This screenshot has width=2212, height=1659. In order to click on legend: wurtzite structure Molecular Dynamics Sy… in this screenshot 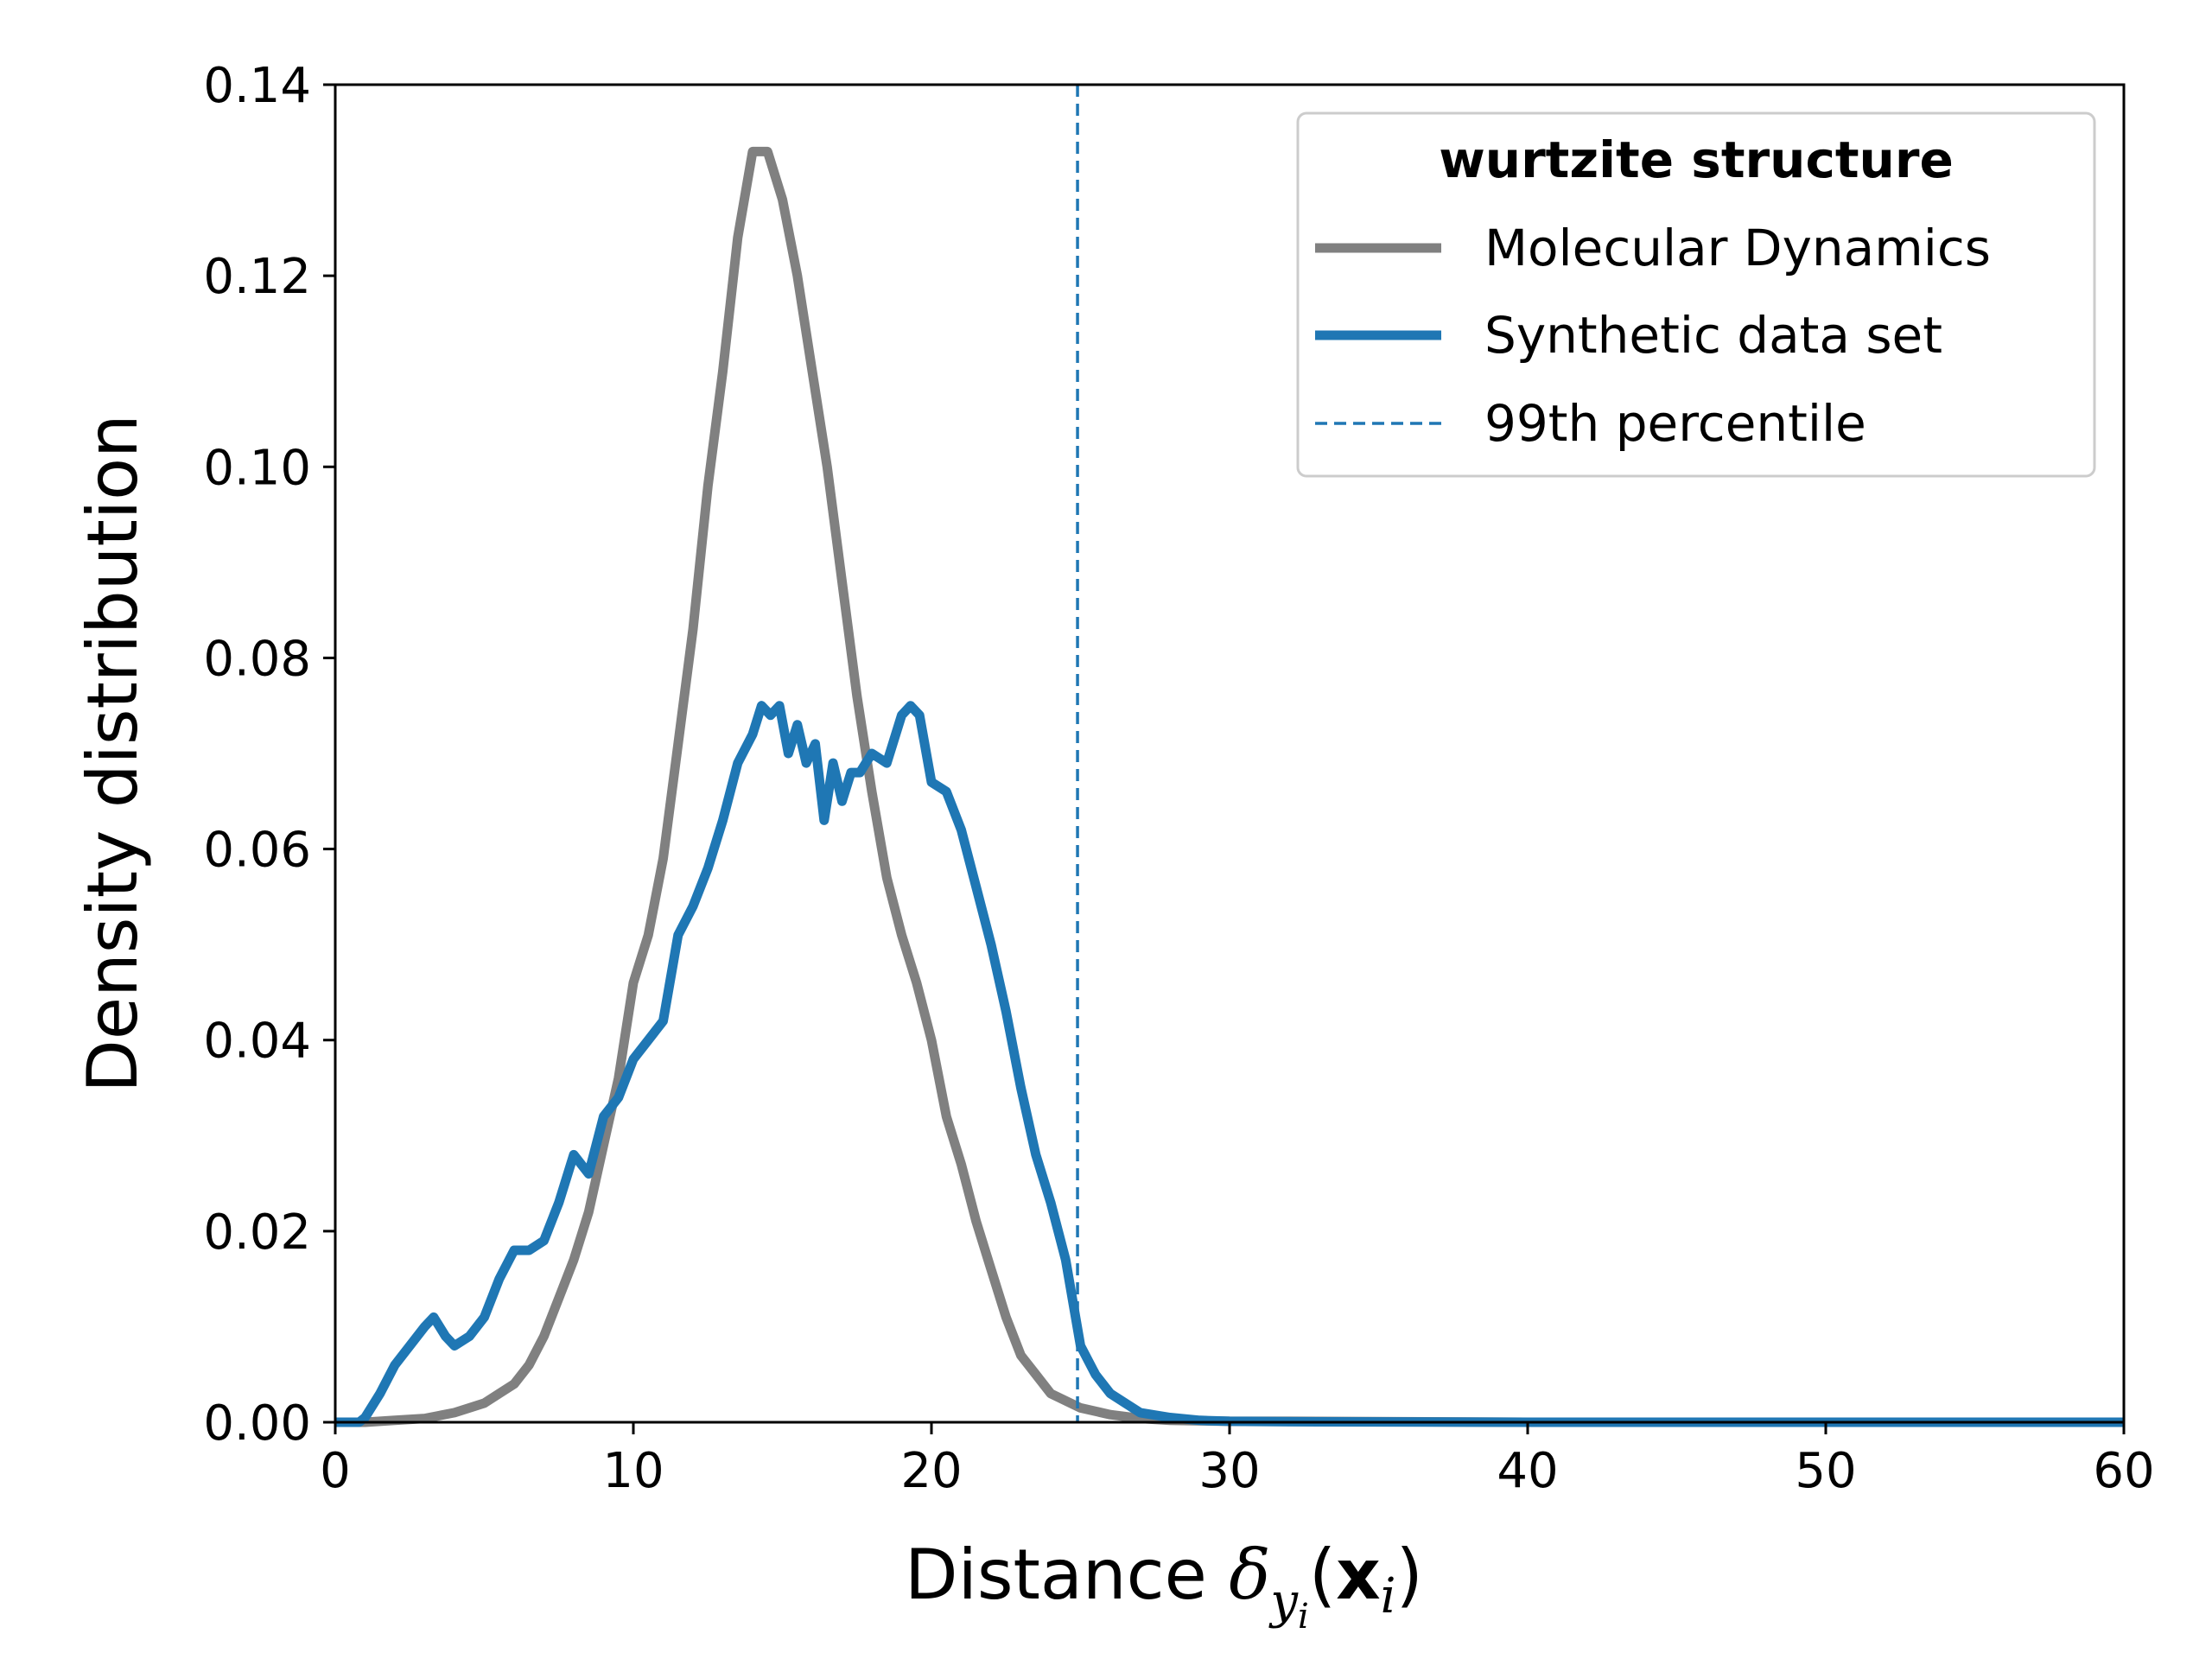, I will do `click(1696, 294)`.